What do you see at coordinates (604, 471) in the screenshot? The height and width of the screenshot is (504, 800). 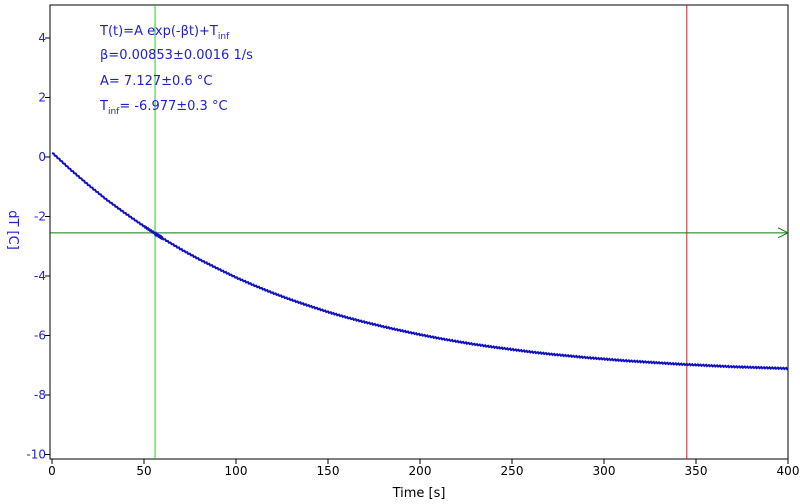 I see `x-tick-label: 300` at bounding box center [604, 471].